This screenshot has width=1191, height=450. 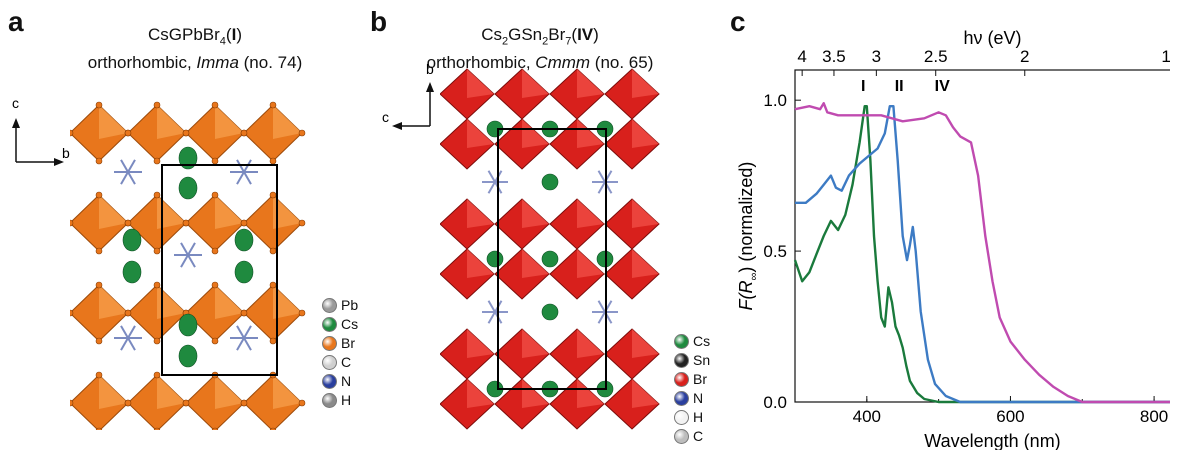 What do you see at coordinates (340, 305) in the screenshot?
I see `panel-a-legend-item: Pb` at bounding box center [340, 305].